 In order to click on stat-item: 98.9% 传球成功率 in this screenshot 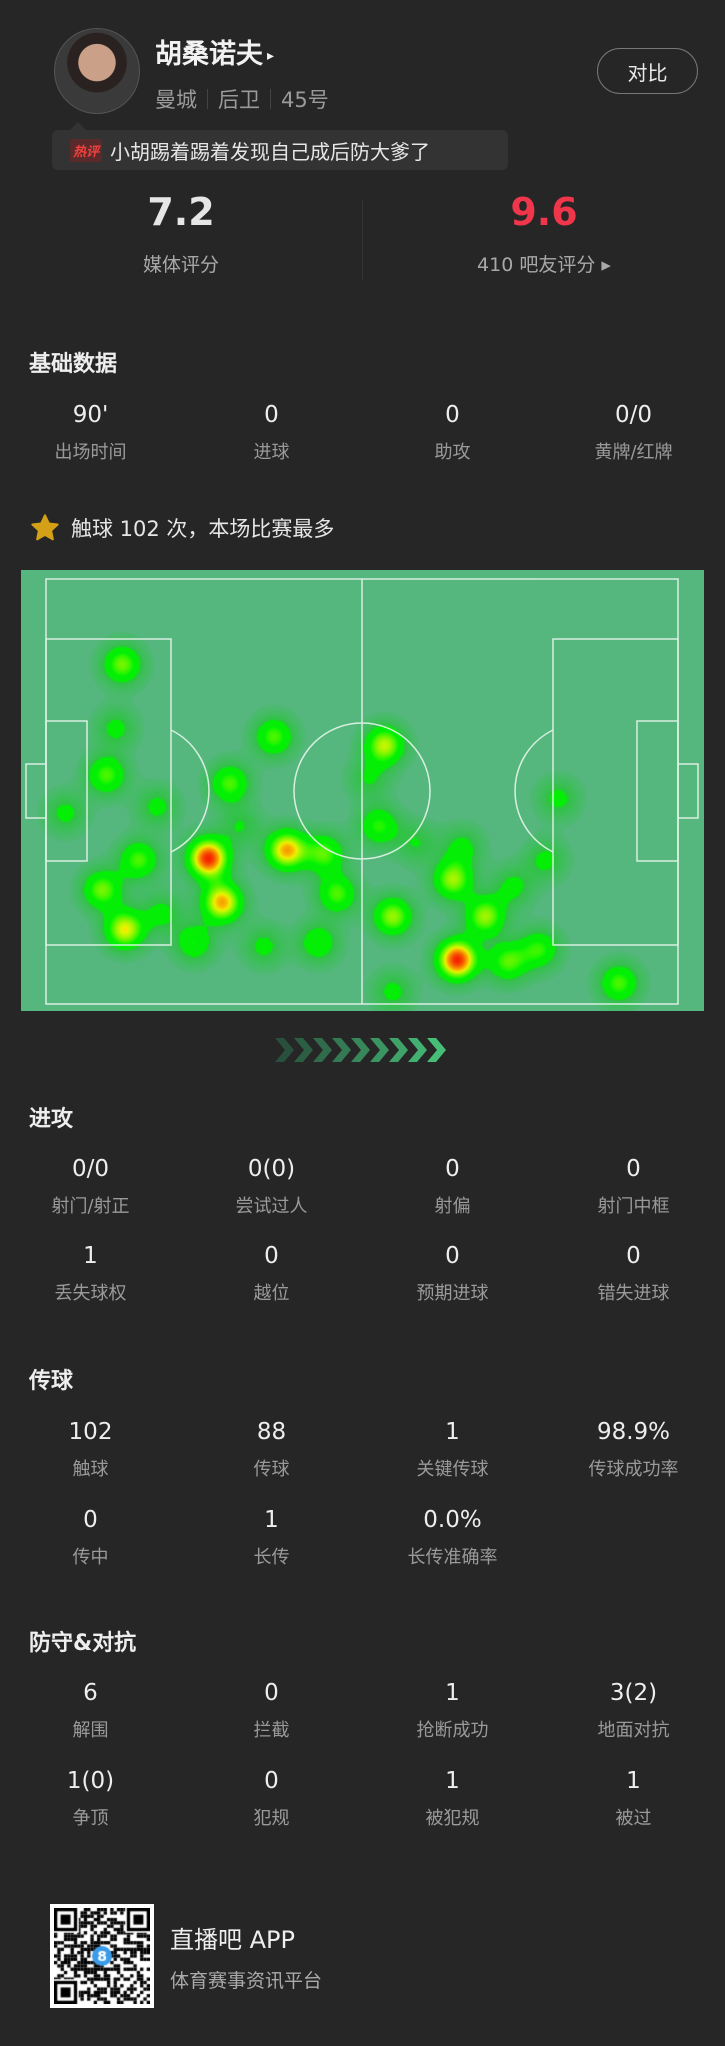, I will do `click(633, 1450)`.